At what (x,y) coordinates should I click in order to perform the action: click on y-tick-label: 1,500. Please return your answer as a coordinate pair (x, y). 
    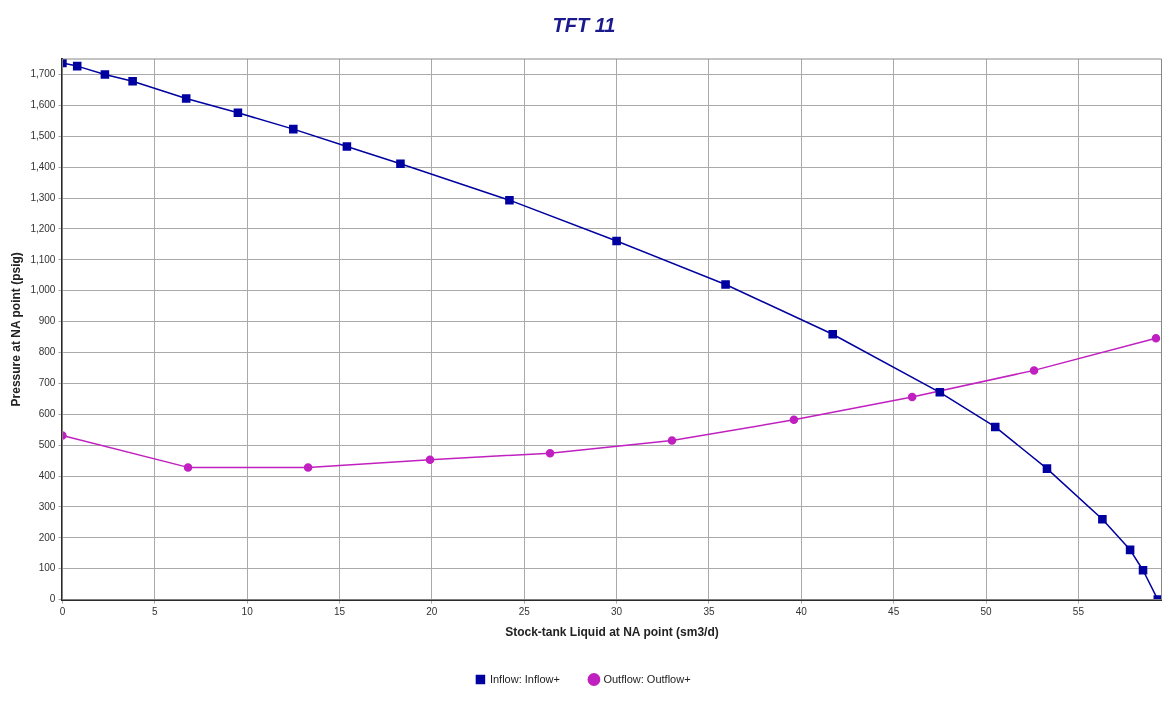
    Looking at the image, I should click on (43, 135).